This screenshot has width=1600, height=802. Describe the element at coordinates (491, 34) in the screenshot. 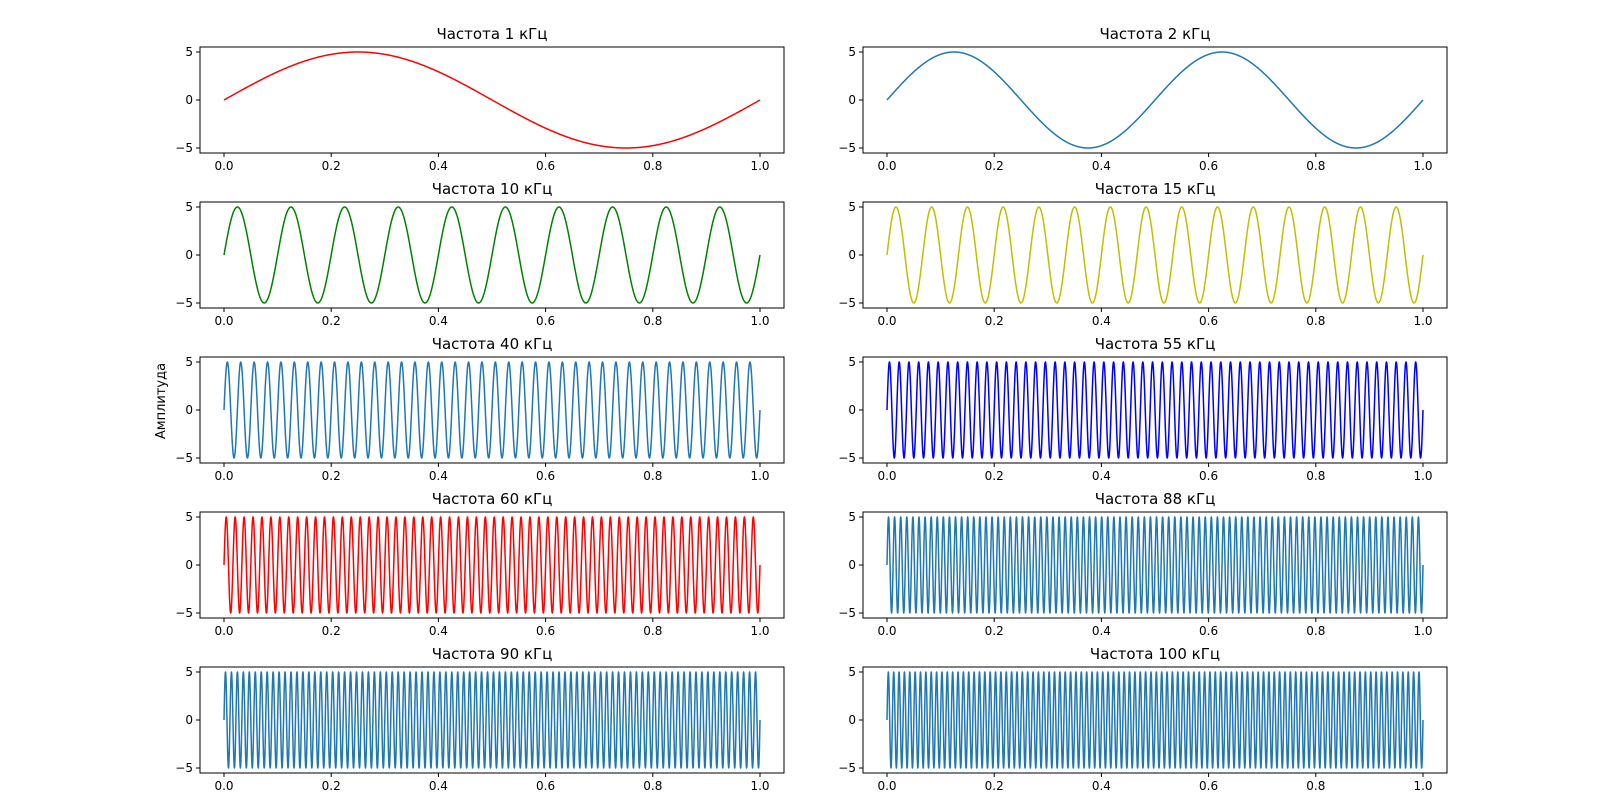

I see `panel-title: Частота 1 кГц` at that location.